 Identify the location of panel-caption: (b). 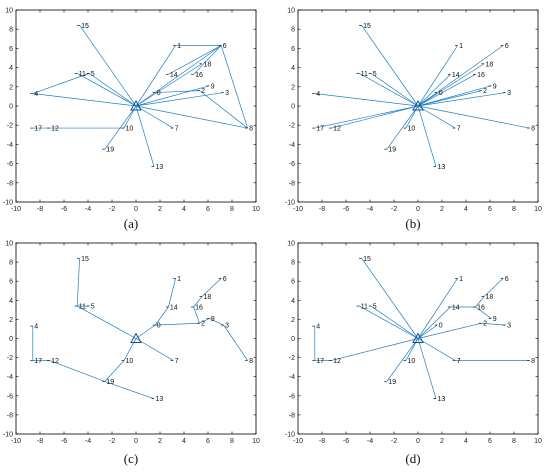
(412, 223).